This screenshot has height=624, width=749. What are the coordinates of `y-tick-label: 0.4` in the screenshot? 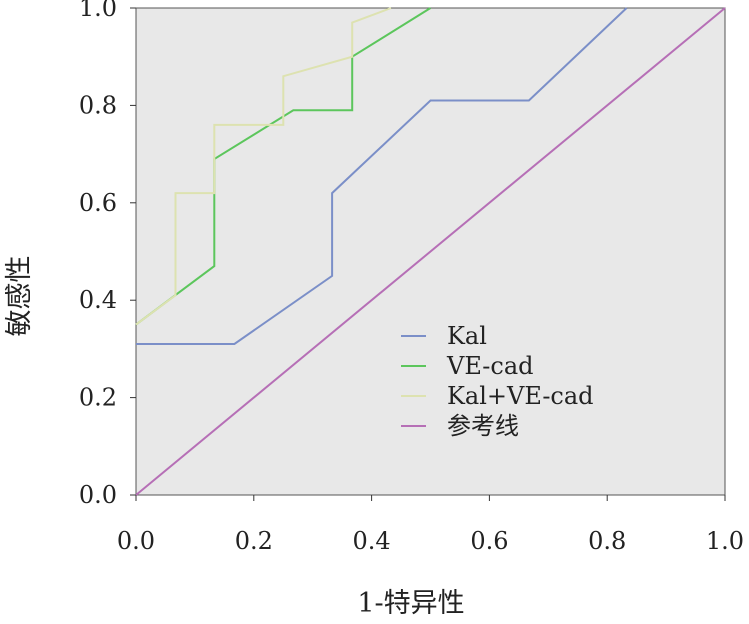 It's located at (98, 300).